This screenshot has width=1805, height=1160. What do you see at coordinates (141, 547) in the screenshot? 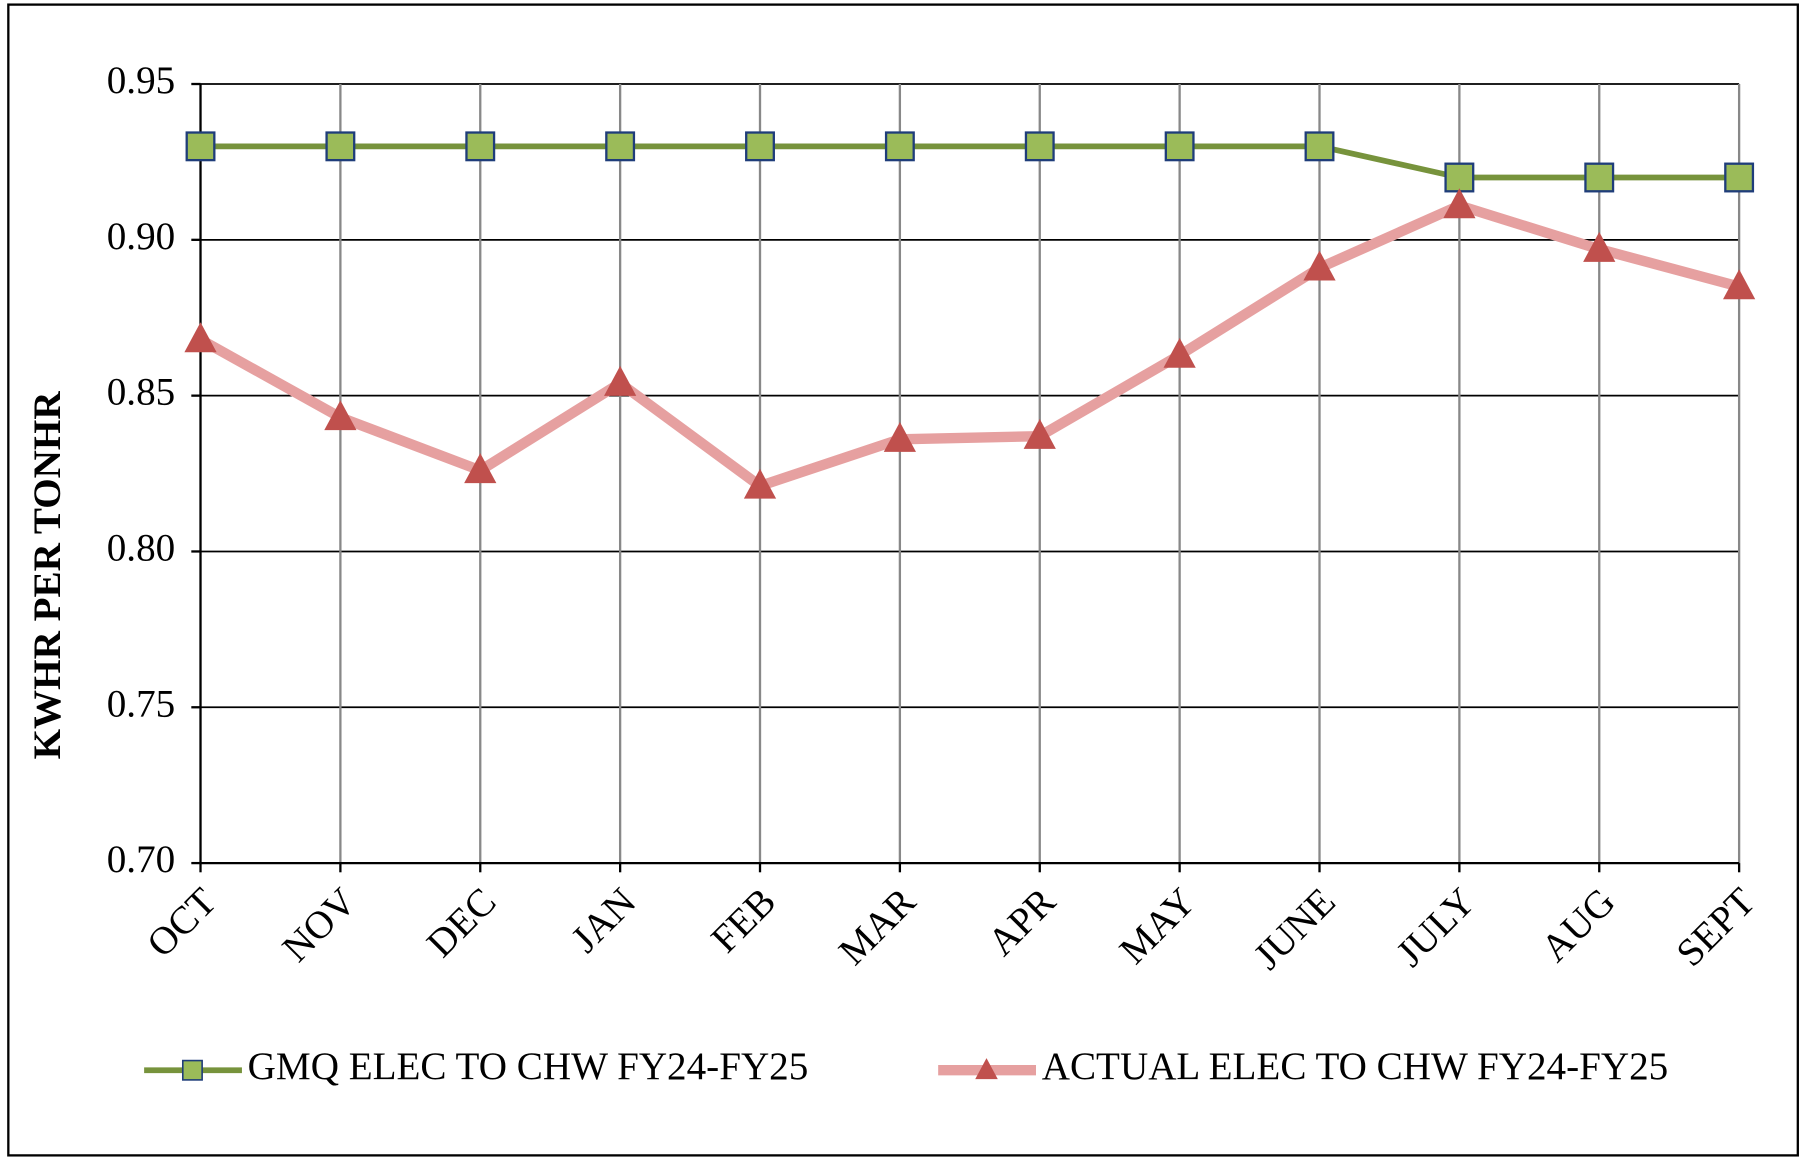
I see `y-tick-label: 0.80` at bounding box center [141, 547].